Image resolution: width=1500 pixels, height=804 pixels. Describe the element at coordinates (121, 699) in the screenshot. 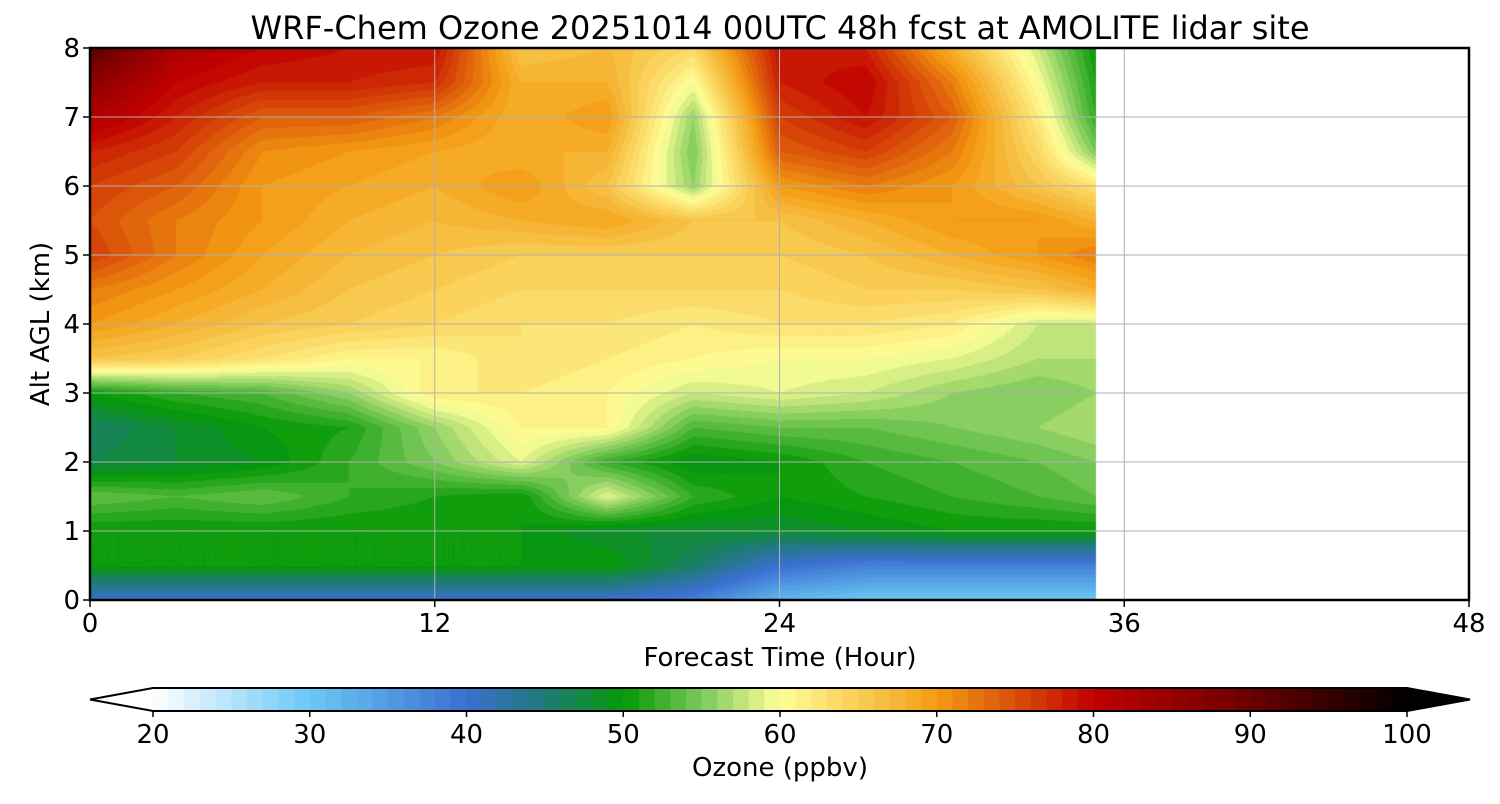

I see `colorbar-under-triangle` at that location.